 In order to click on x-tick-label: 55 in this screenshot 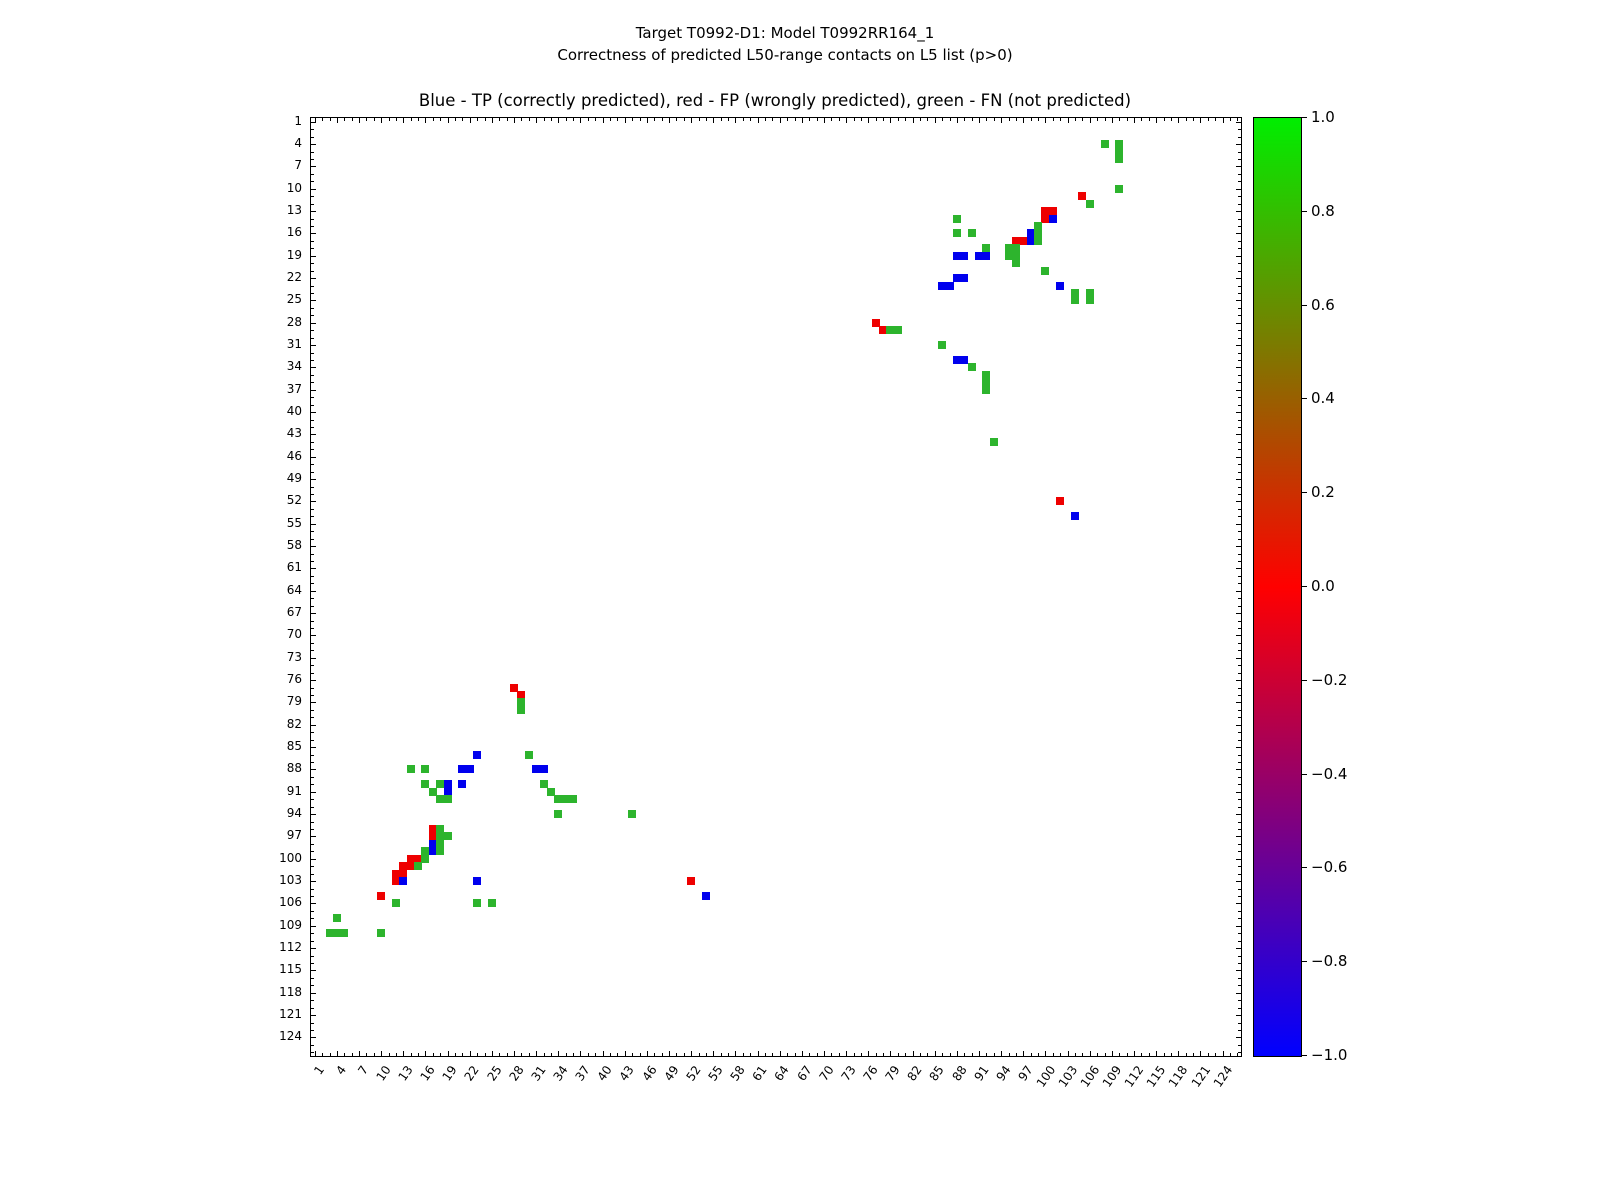, I will do `click(715, 1073)`.